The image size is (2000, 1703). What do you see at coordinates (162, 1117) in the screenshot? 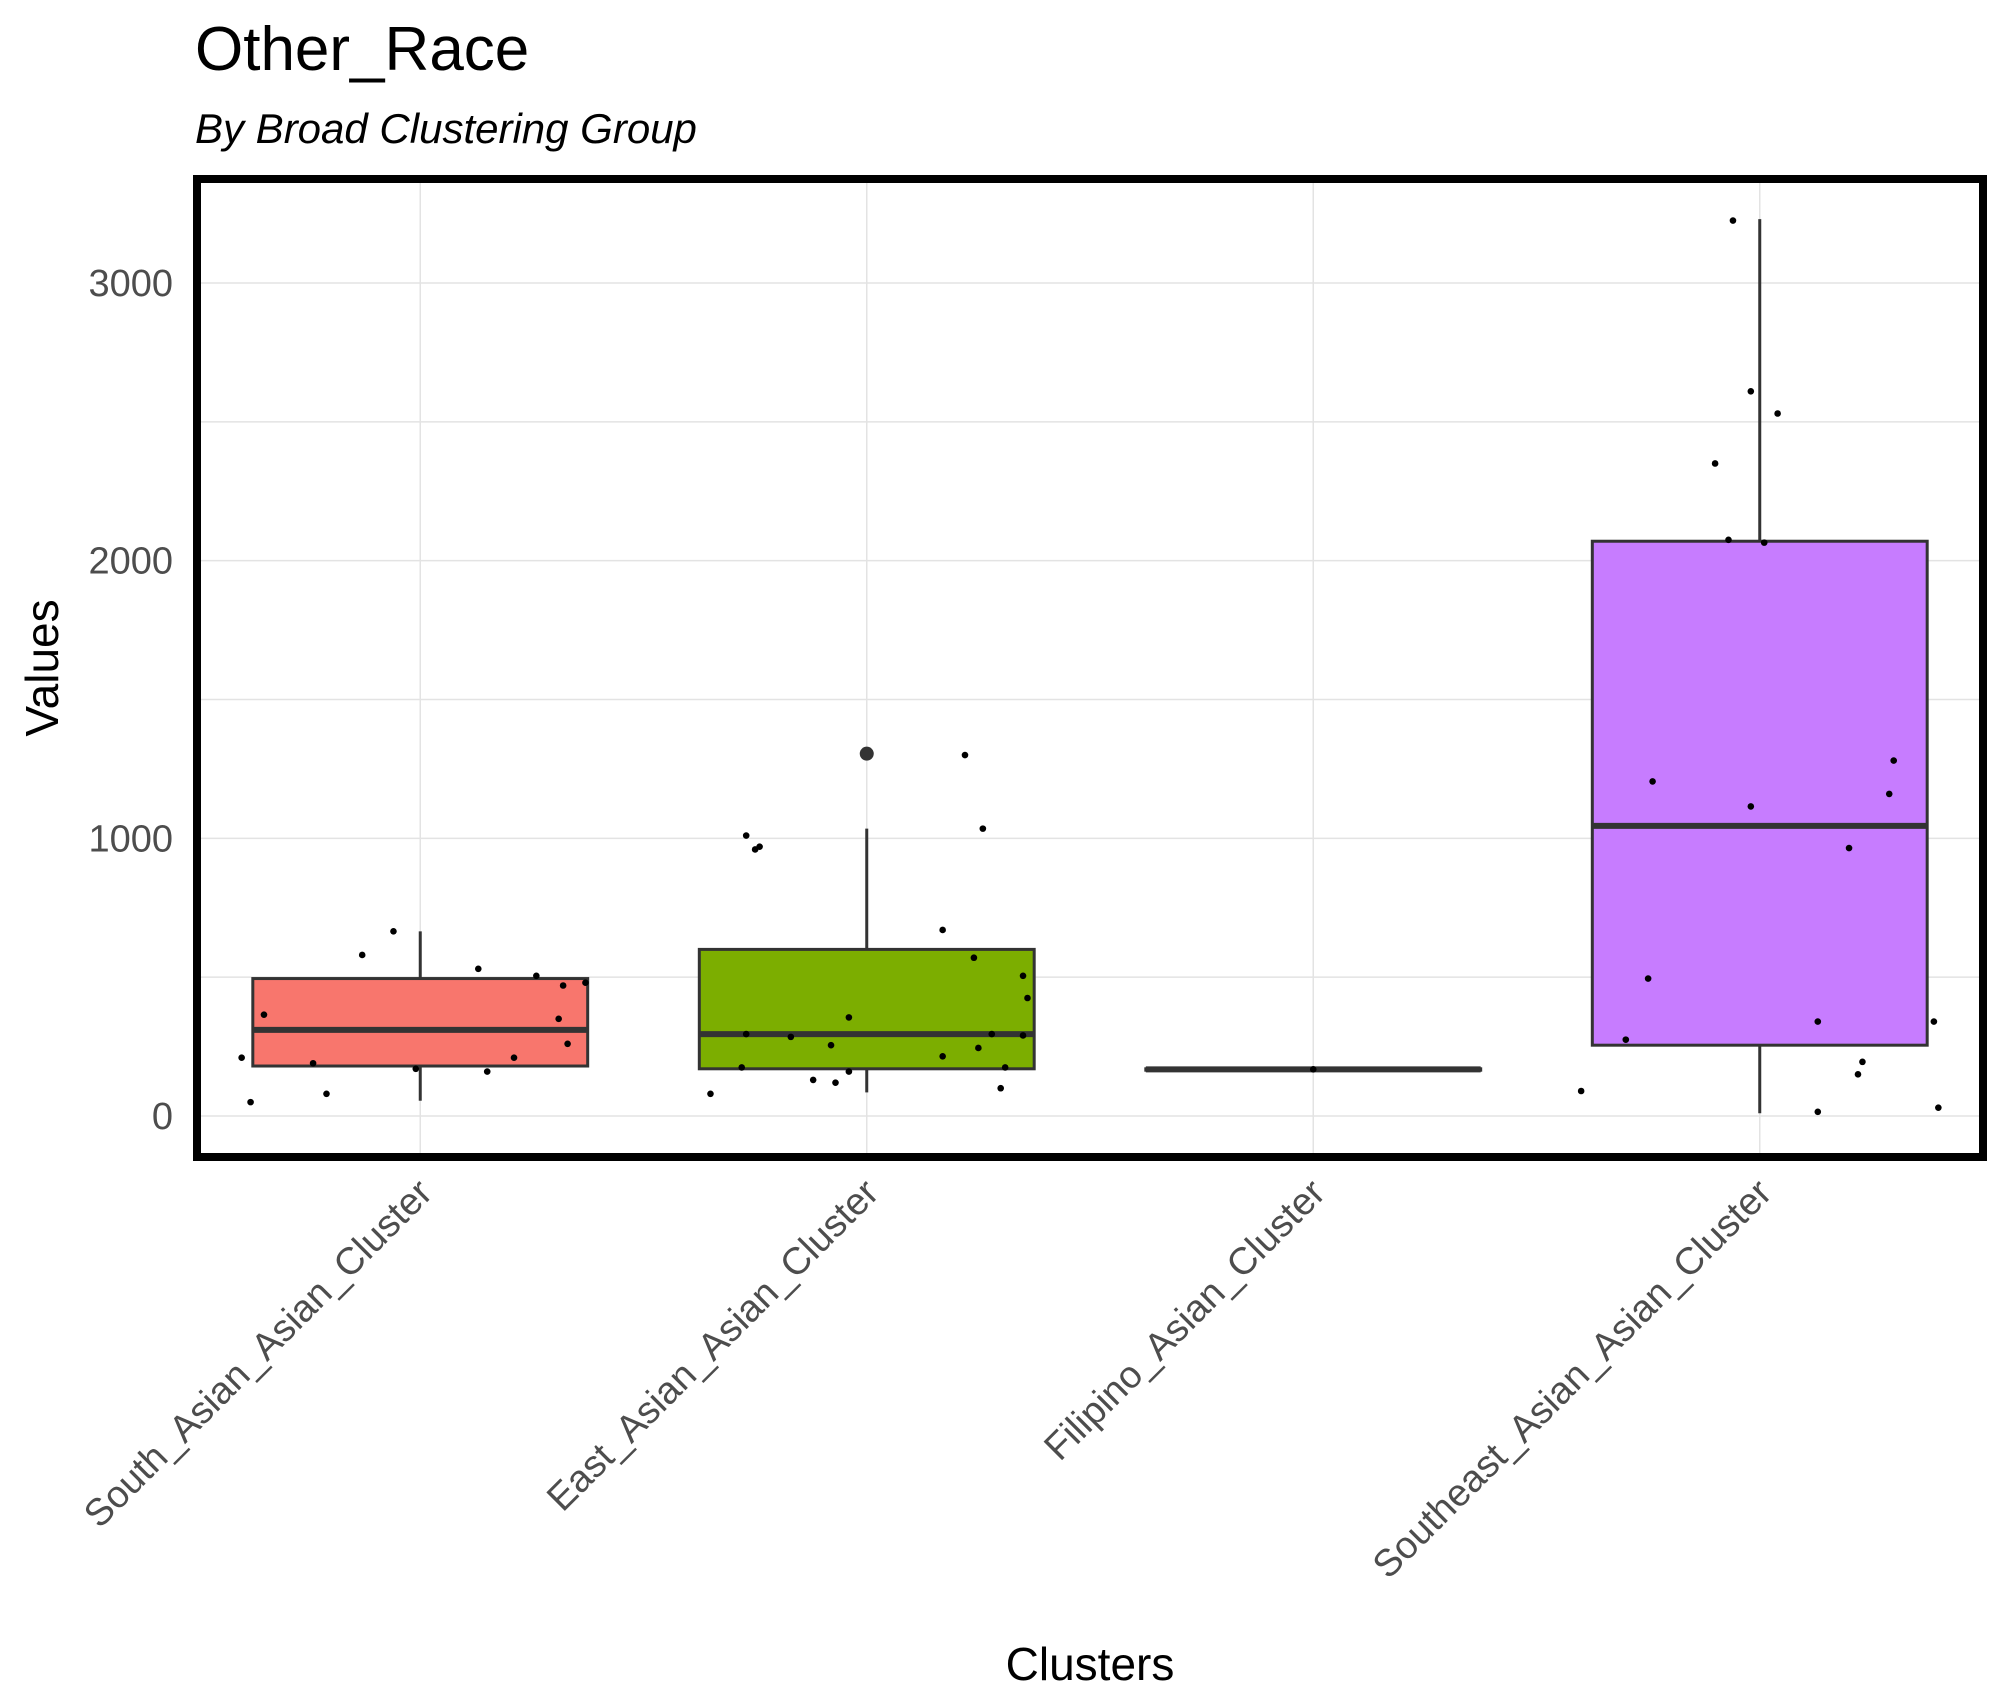
I see `y-tick-label: 0` at bounding box center [162, 1117].